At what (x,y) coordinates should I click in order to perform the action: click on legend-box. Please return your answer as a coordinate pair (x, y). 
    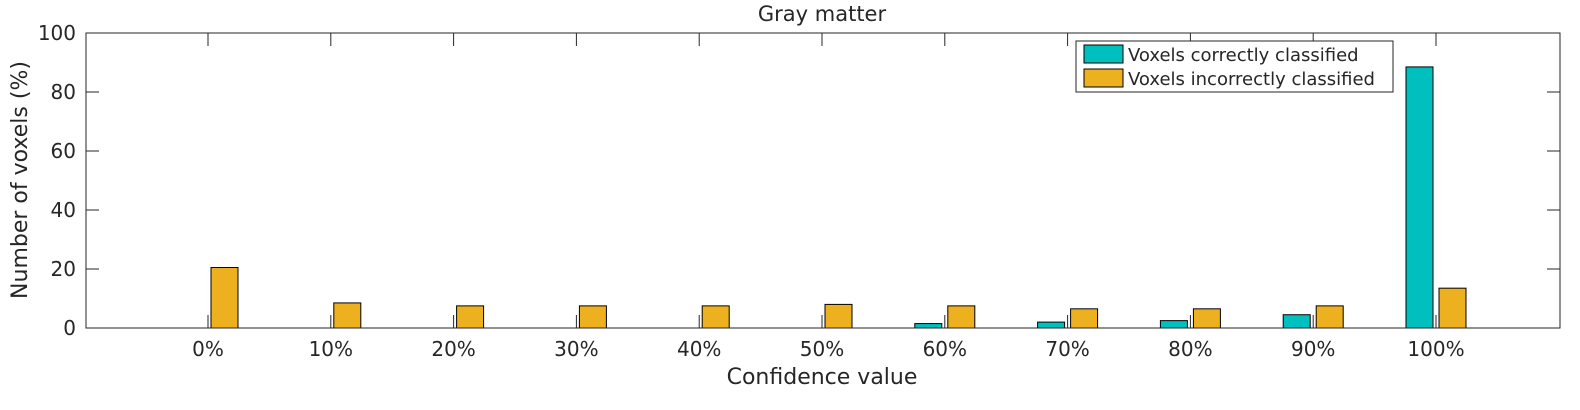
    Looking at the image, I should click on (1234, 66).